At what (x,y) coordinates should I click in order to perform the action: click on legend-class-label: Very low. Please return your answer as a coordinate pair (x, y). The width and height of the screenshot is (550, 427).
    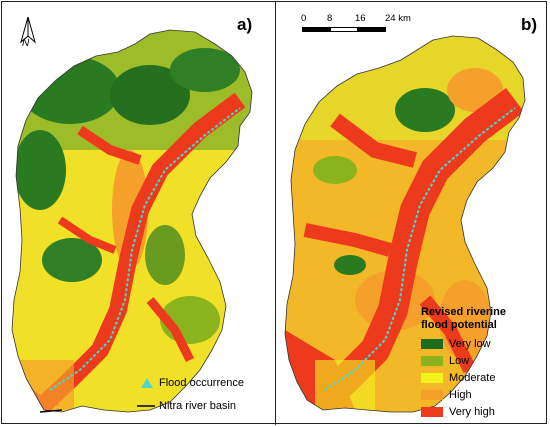
    Looking at the image, I should click on (470, 344).